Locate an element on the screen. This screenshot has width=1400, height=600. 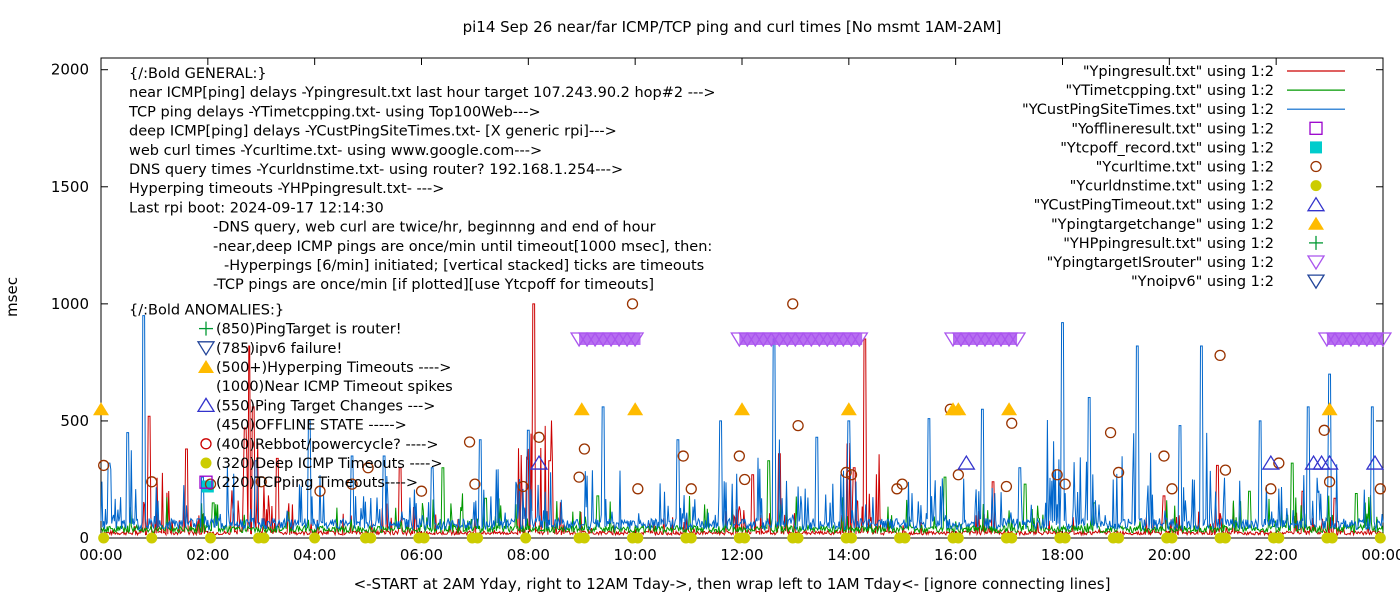
x-tick-label: 20:00 is located at coordinates (1169, 555).